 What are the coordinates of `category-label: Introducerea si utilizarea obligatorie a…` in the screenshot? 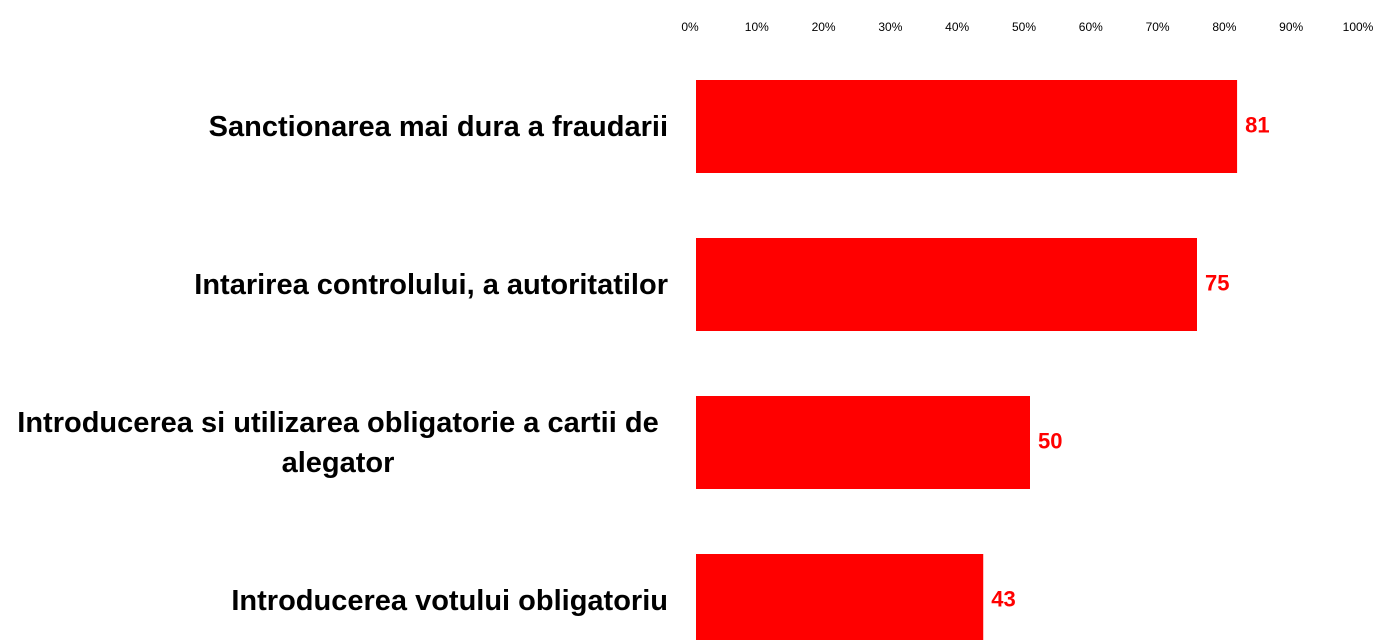 It's located at (338, 442).